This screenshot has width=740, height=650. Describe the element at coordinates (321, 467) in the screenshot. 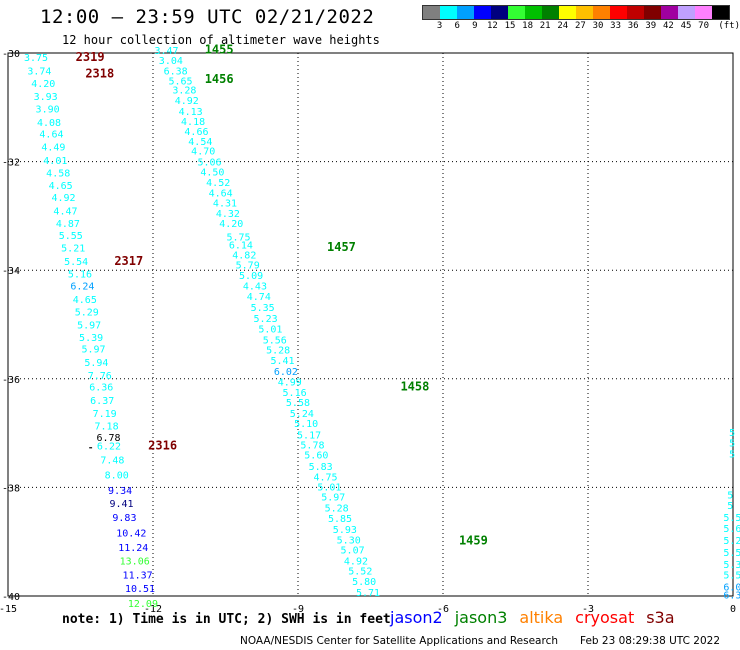

I see `wave-height-value: 5.83` at that location.